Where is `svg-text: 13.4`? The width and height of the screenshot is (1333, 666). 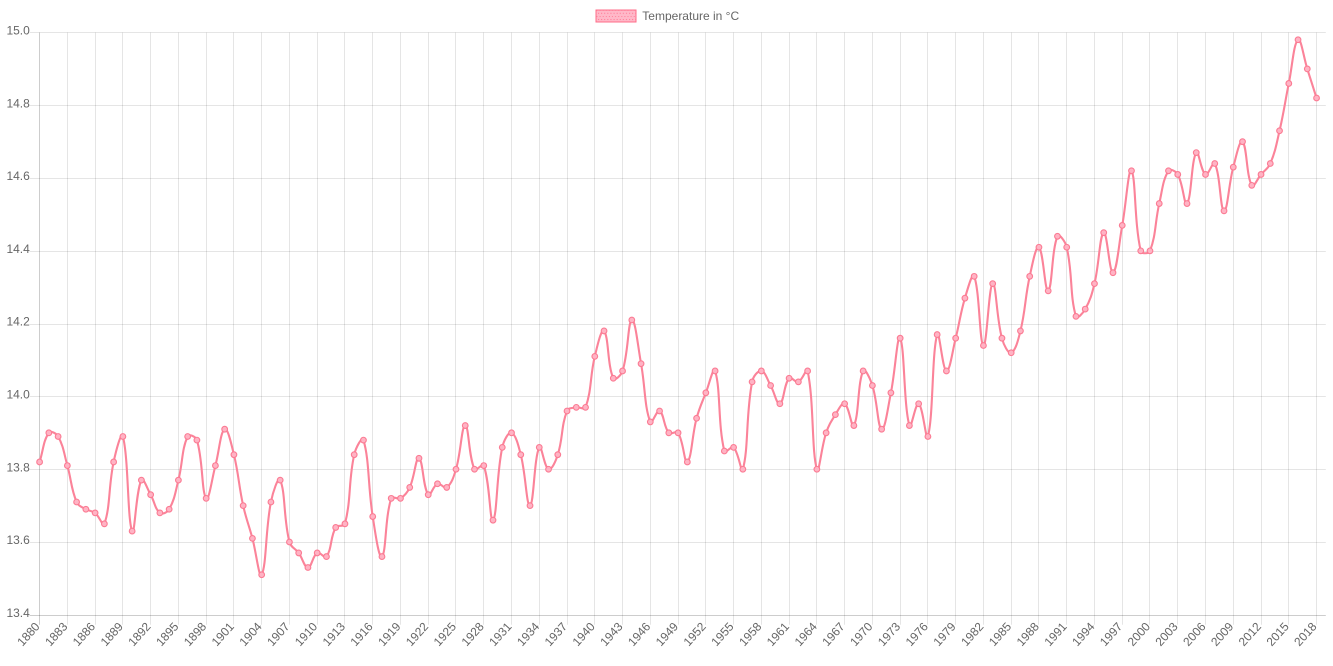
svg-text: 13.4 is located at coordinates (18, 613).